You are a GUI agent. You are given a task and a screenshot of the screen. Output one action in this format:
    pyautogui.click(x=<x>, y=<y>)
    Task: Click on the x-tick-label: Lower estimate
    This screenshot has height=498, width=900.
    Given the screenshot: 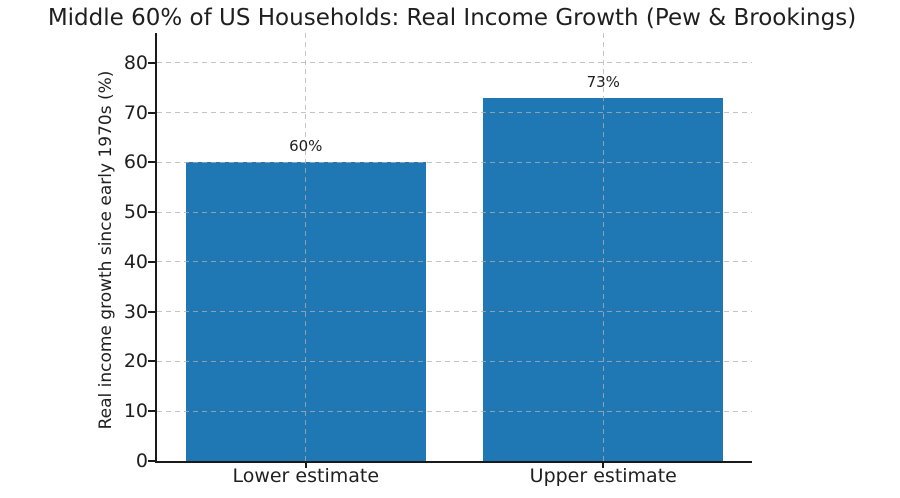 What is the action you would take?
    pyautogui.click(x=306, y=476)
    